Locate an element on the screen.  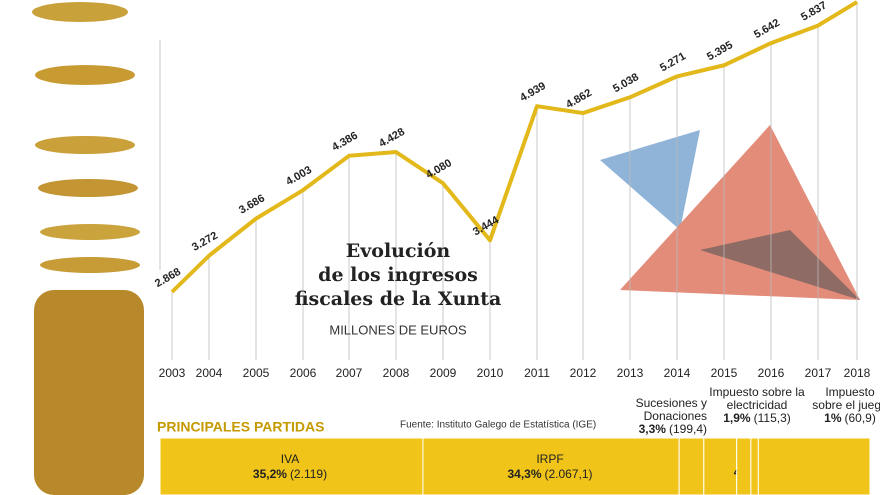
item-share: 1,9% (115,3) is located at coordinates (757, 418).